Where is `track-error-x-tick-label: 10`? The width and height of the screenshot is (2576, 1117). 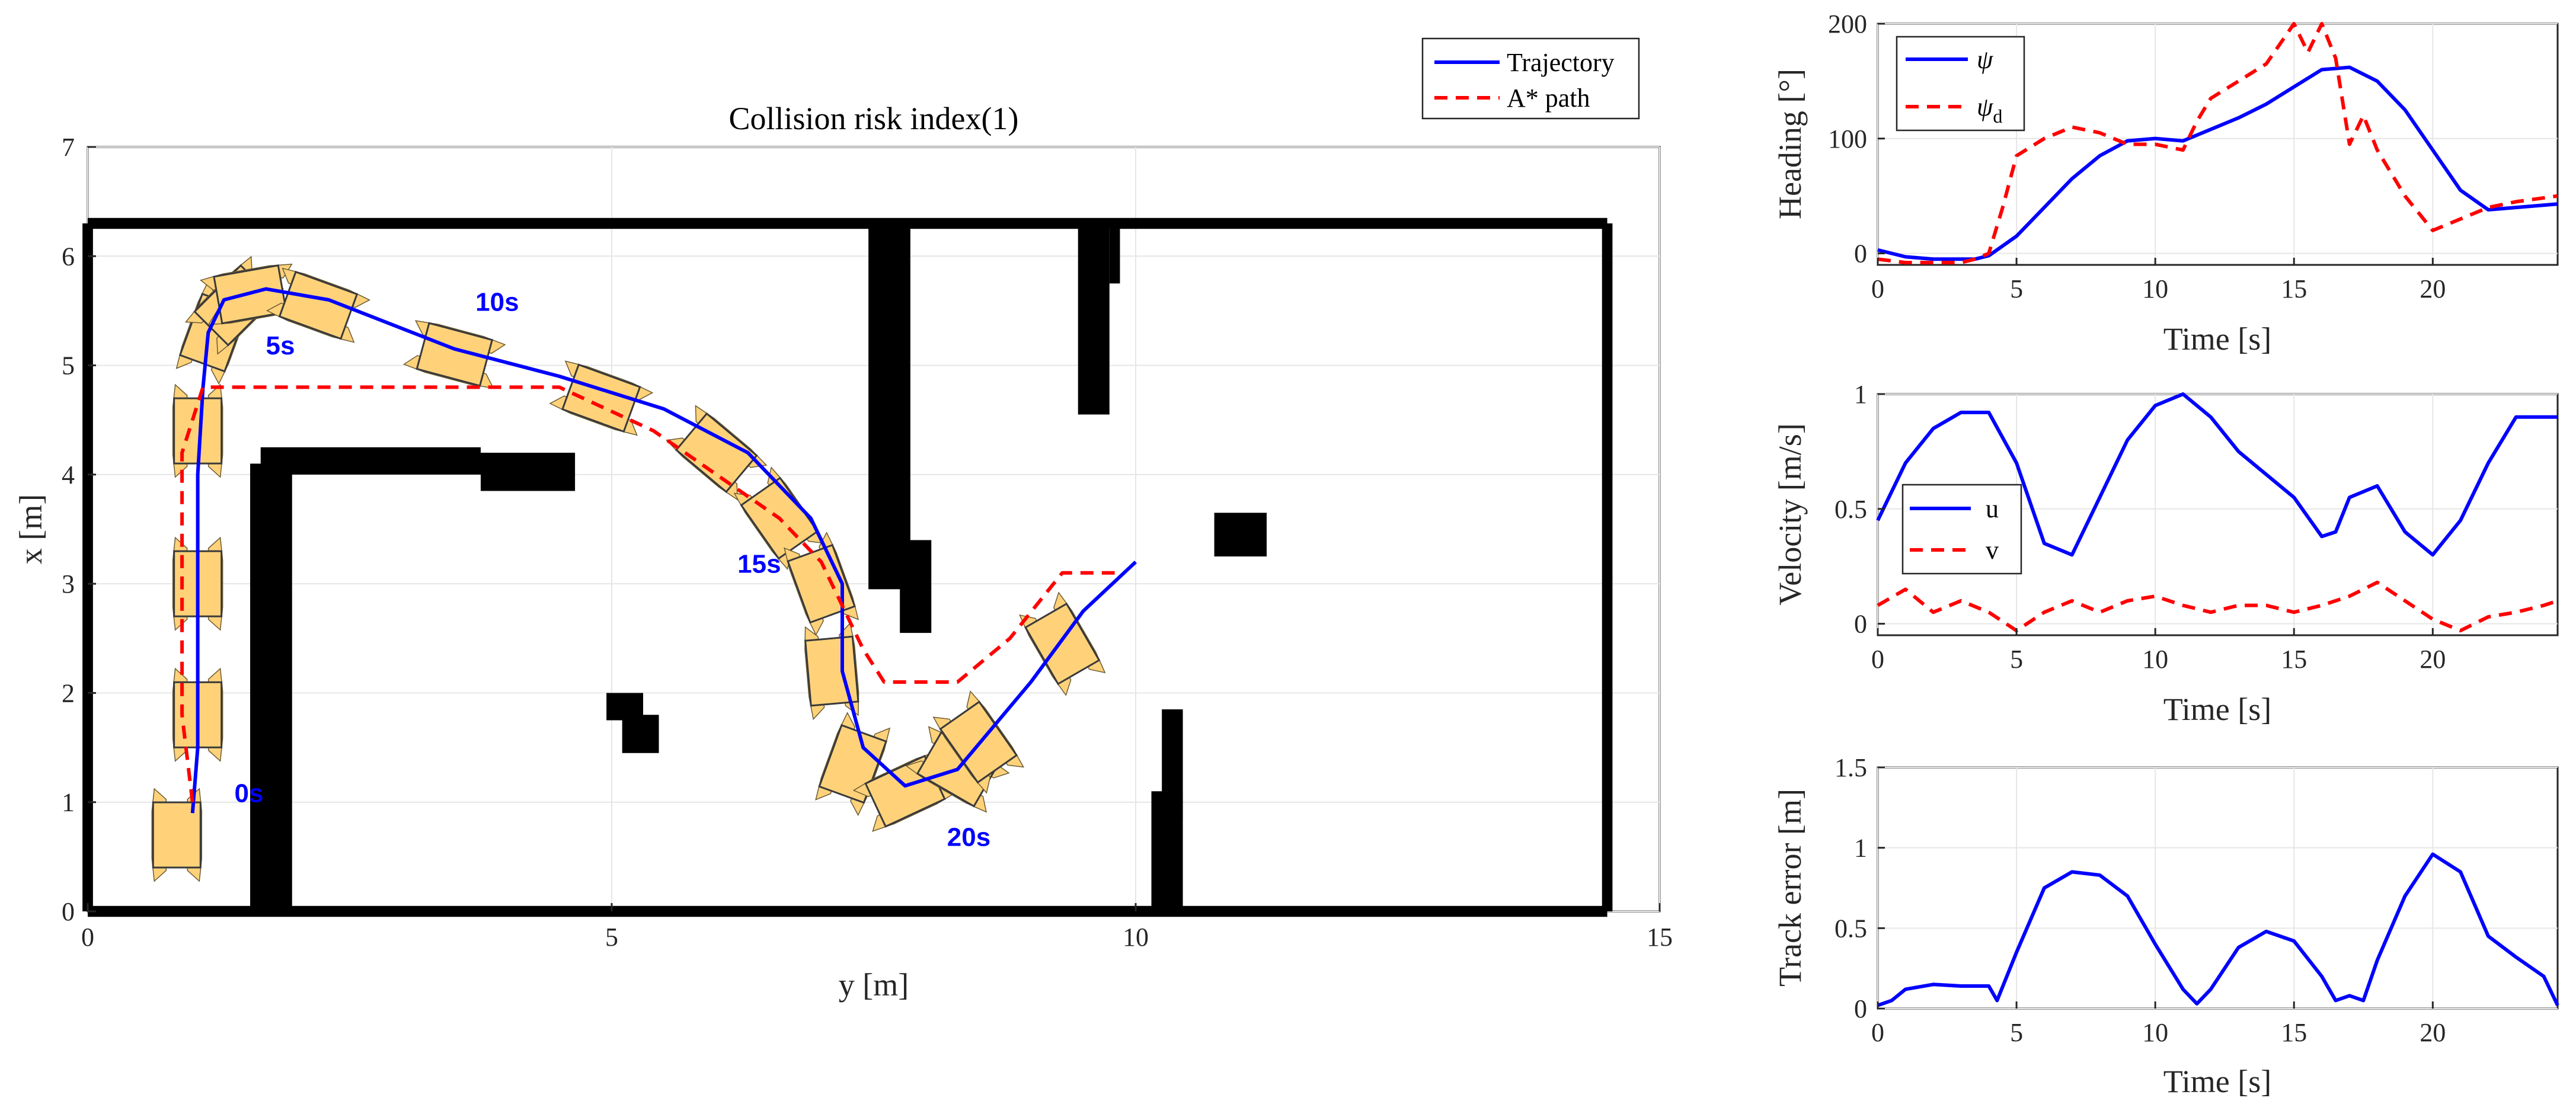 track-error-x-tick-label: 10 is located at coordinates (2155, 1032).